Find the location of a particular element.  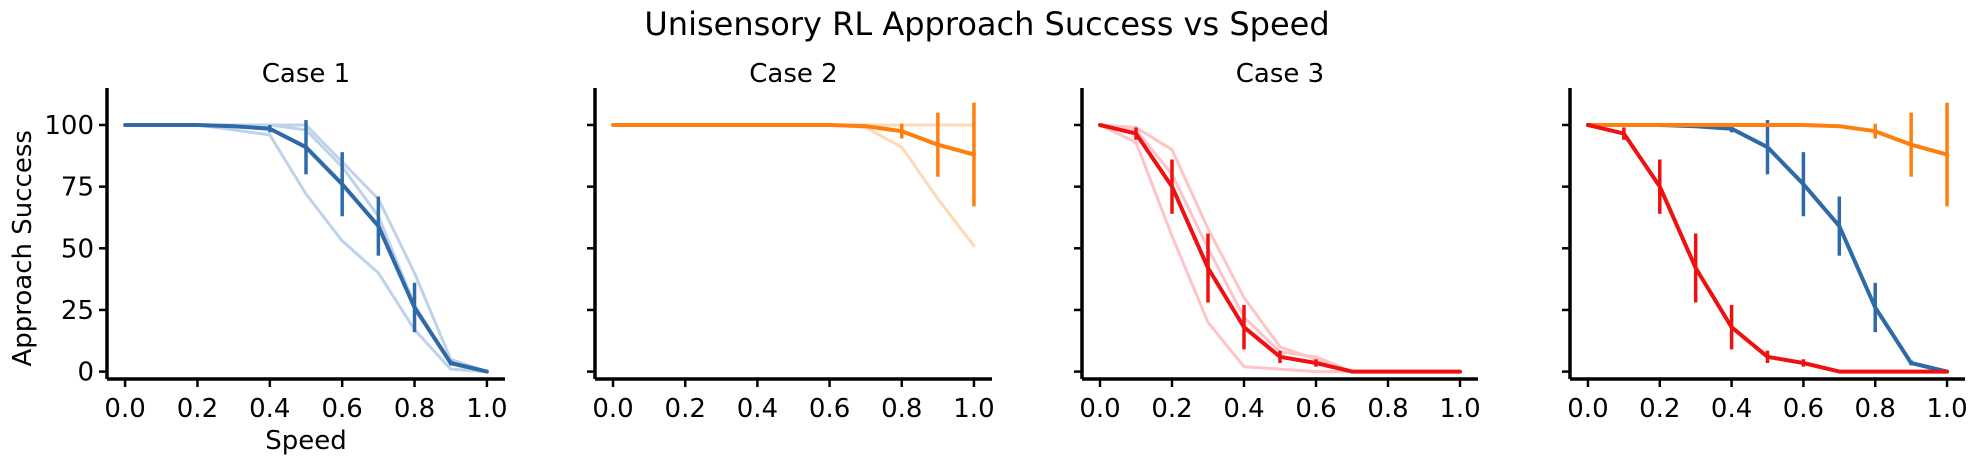

y-tick-label: 0 is located at coordinates (85, 373).